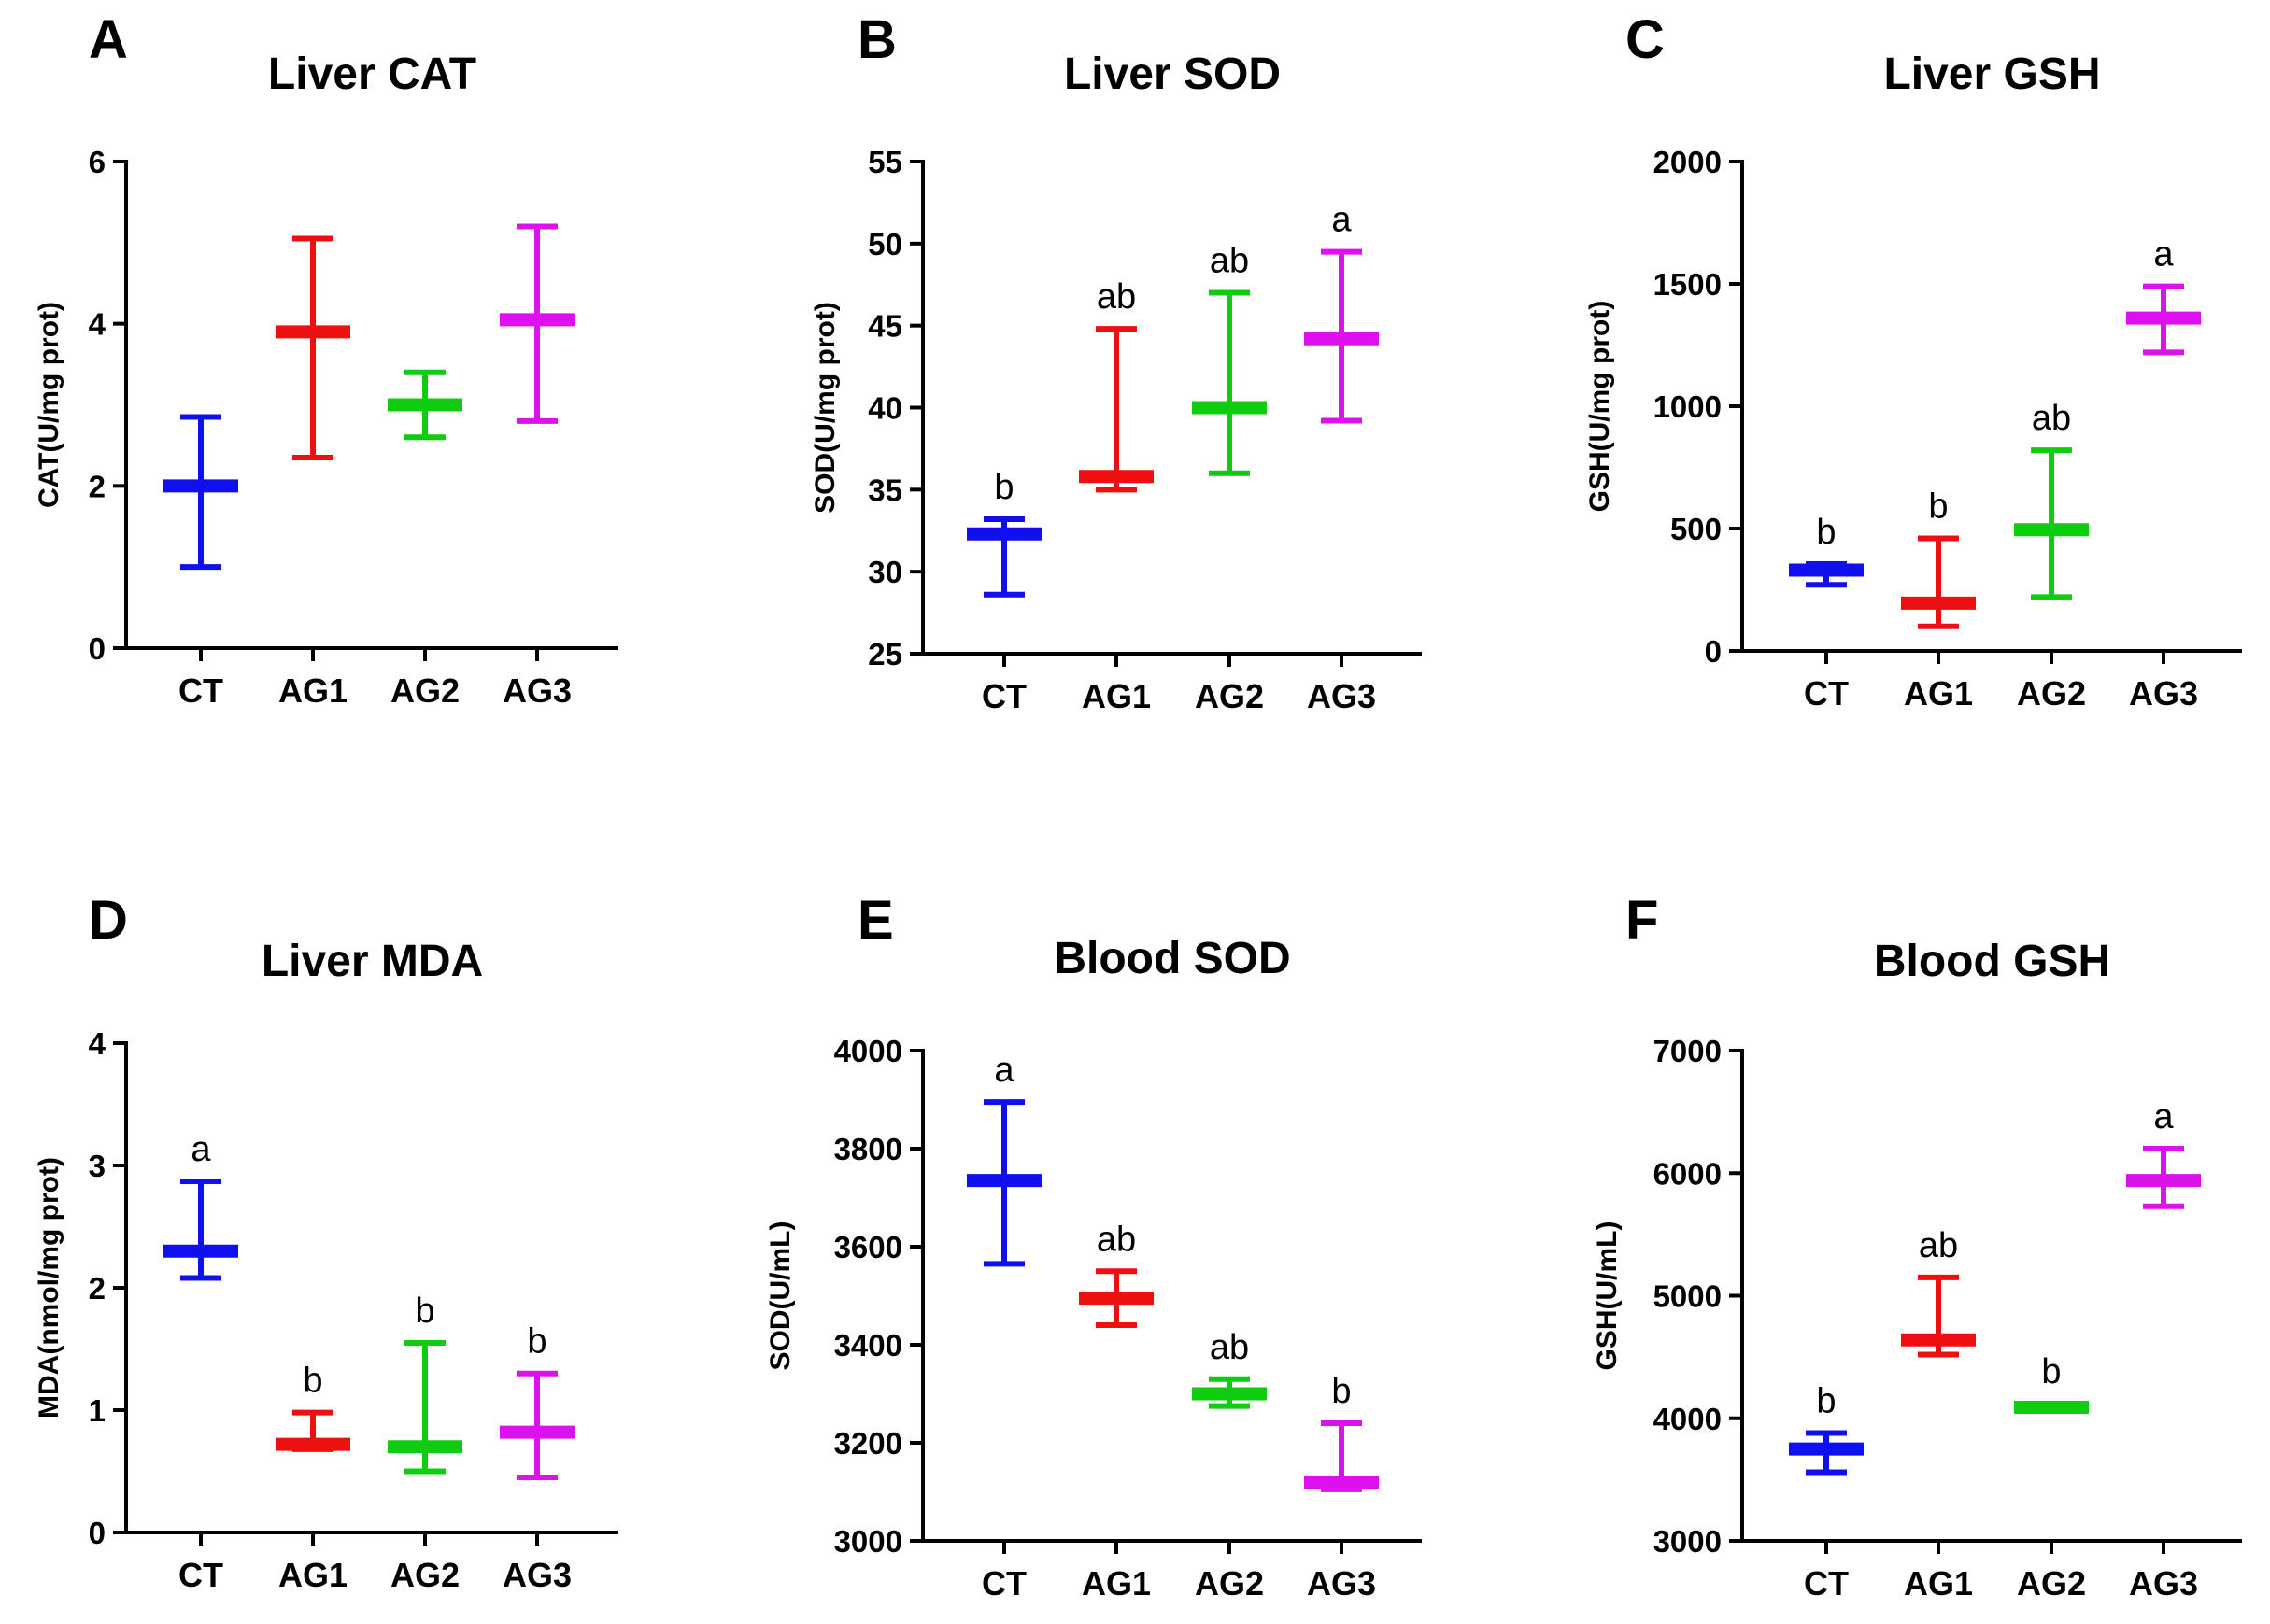 This screenshot has height=1624, width=2270. What do you see at coordinates (97, 324) in the screenshot?
I see `y-tick-label: 4` at bounding box center [97, 324].